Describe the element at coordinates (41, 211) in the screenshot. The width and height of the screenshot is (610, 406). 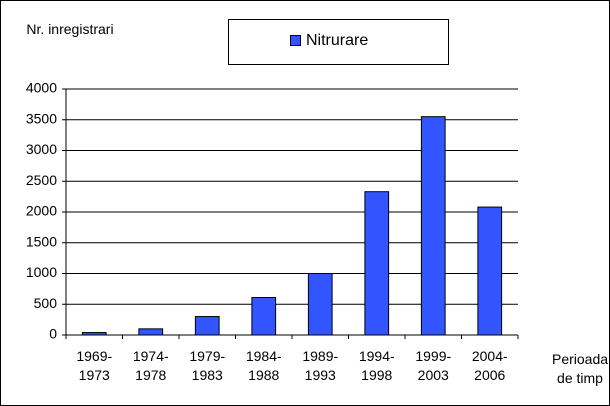
I see `y-tick-label: 2000` at that location.